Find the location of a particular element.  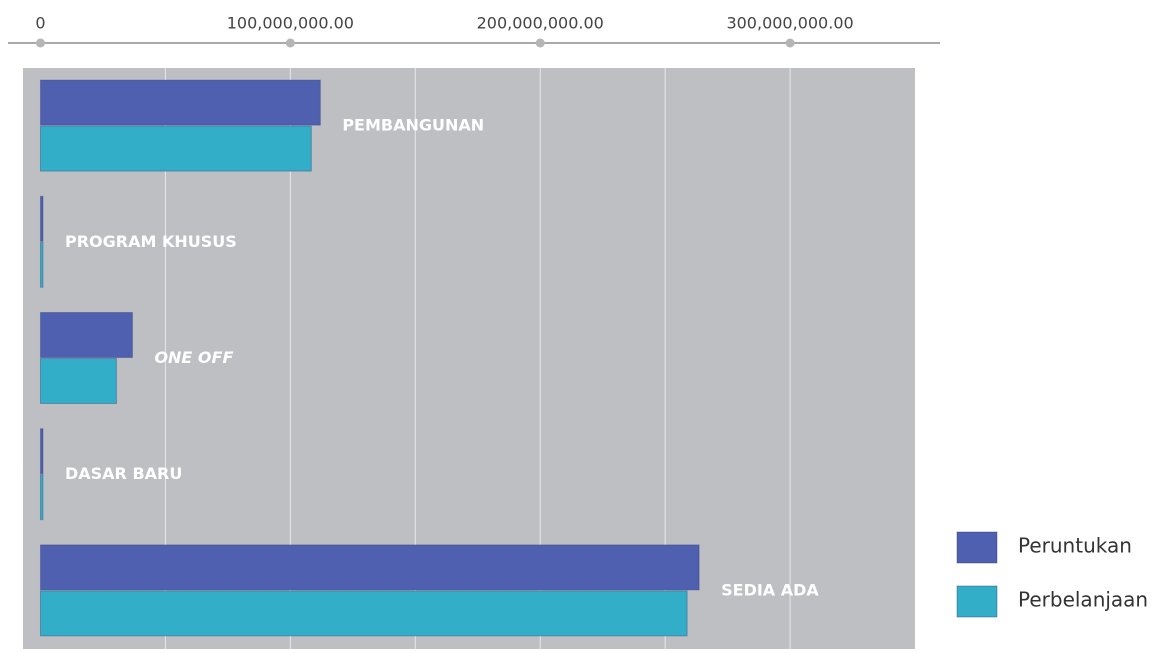

legend-label: Perbelanjaan is located at coordinates (1083, 600).